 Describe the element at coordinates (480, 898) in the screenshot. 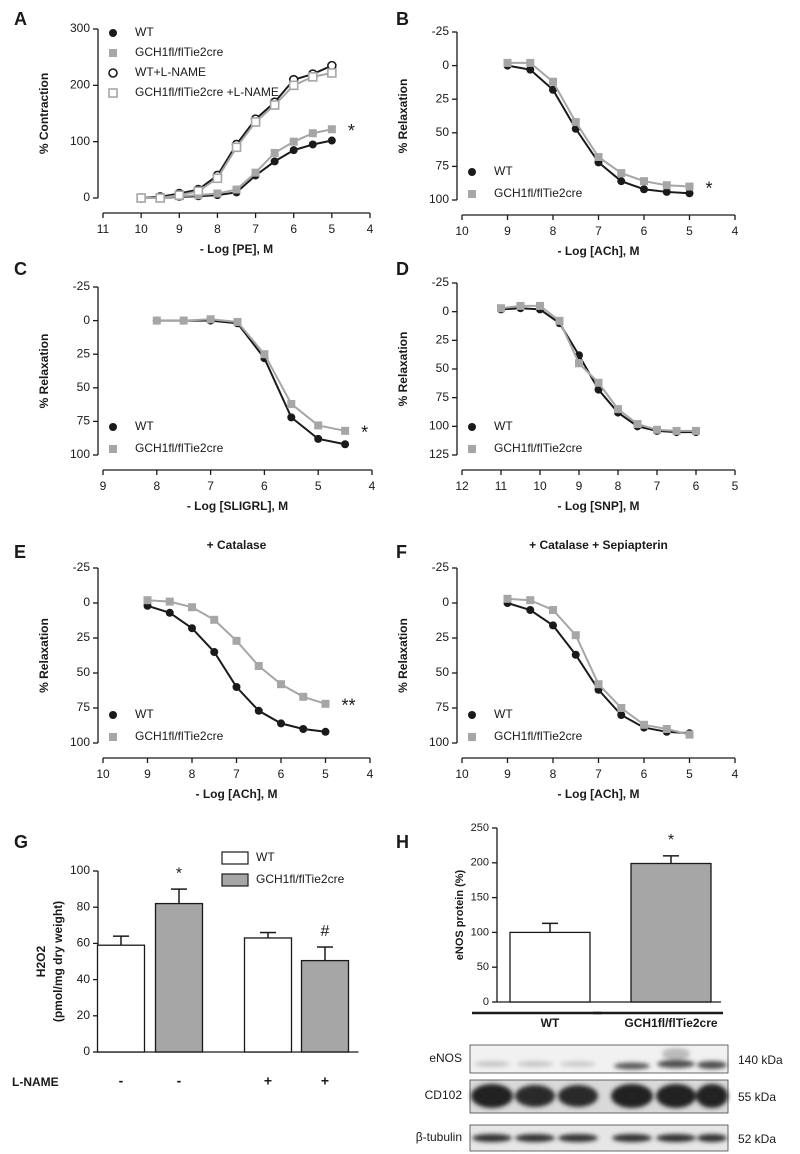

I see `y-tick-label: 150` at that location.